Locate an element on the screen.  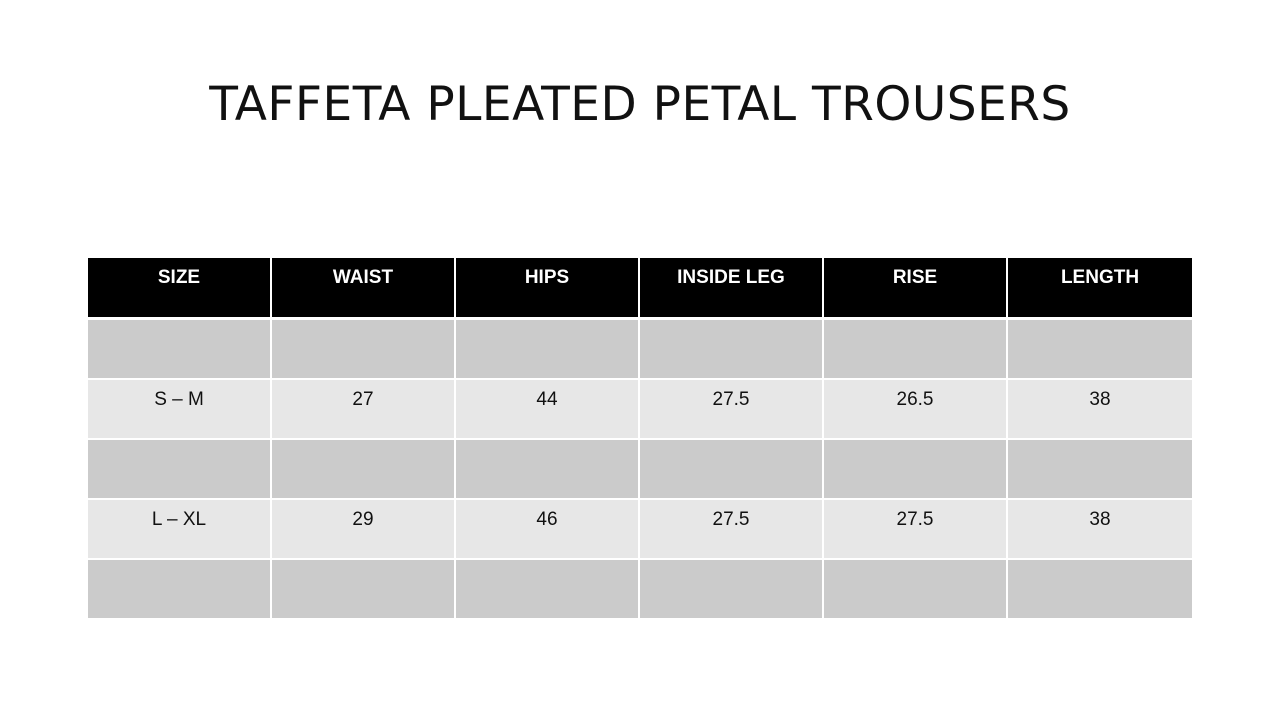
header-length: LENGTH is located at coordinates (1100, 289).